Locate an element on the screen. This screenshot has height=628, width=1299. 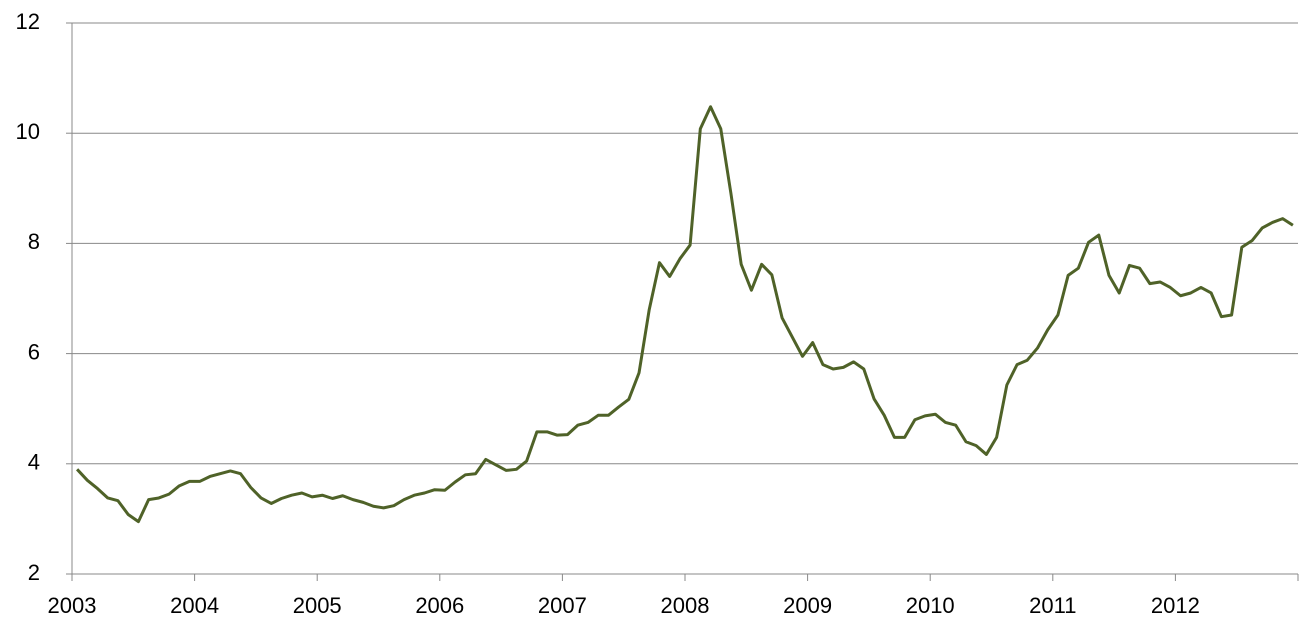
x-tick-label: 2012 is located at coordinates (1175, 605).